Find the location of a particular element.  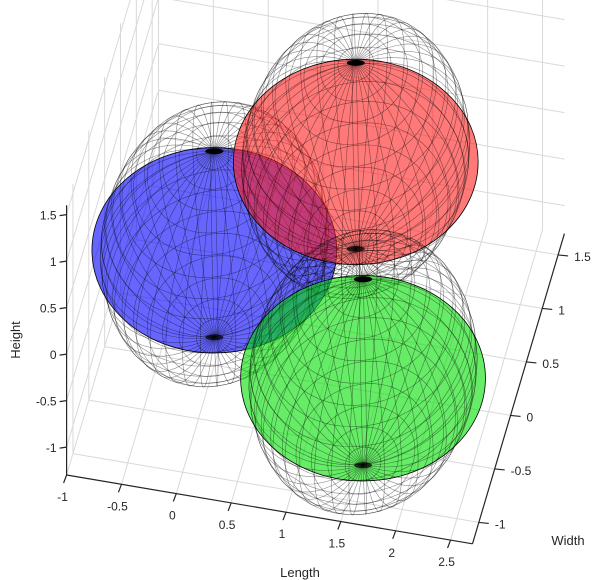

floor-grid-line is located at coordinates (496, 385).